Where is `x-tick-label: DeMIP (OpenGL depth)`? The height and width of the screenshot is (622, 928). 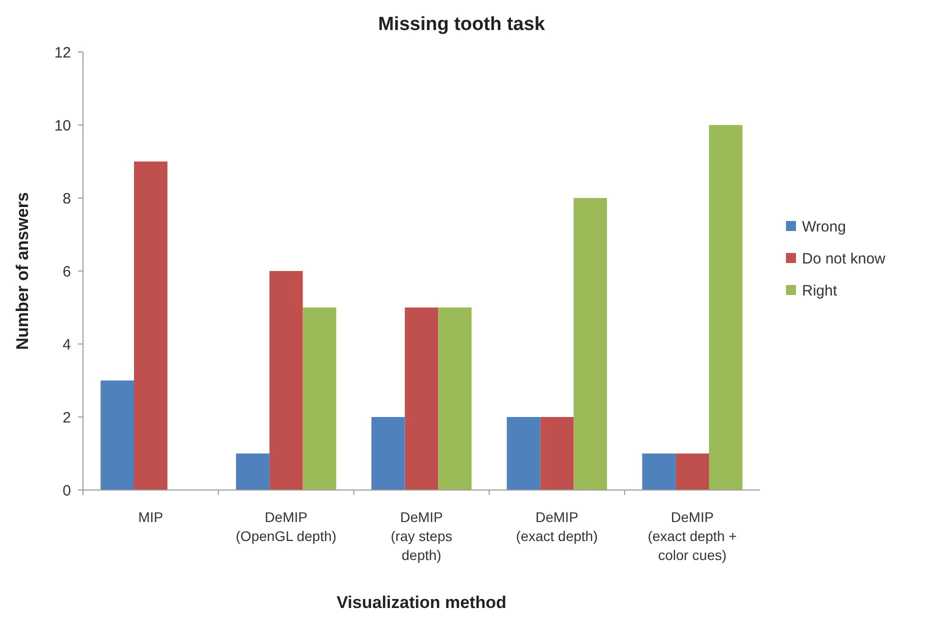 x-tick-label: DeMIP (OpenGL depth) is located at coordinates (286, 526).